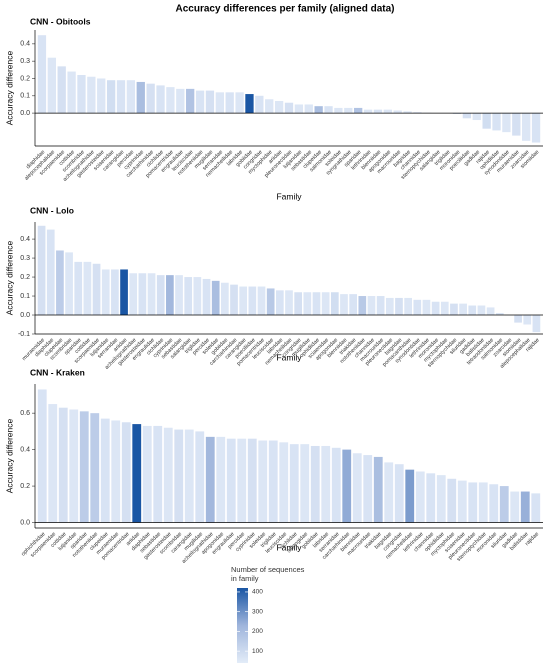  I want to click on colorbar-label: 400, so click(257, 592).